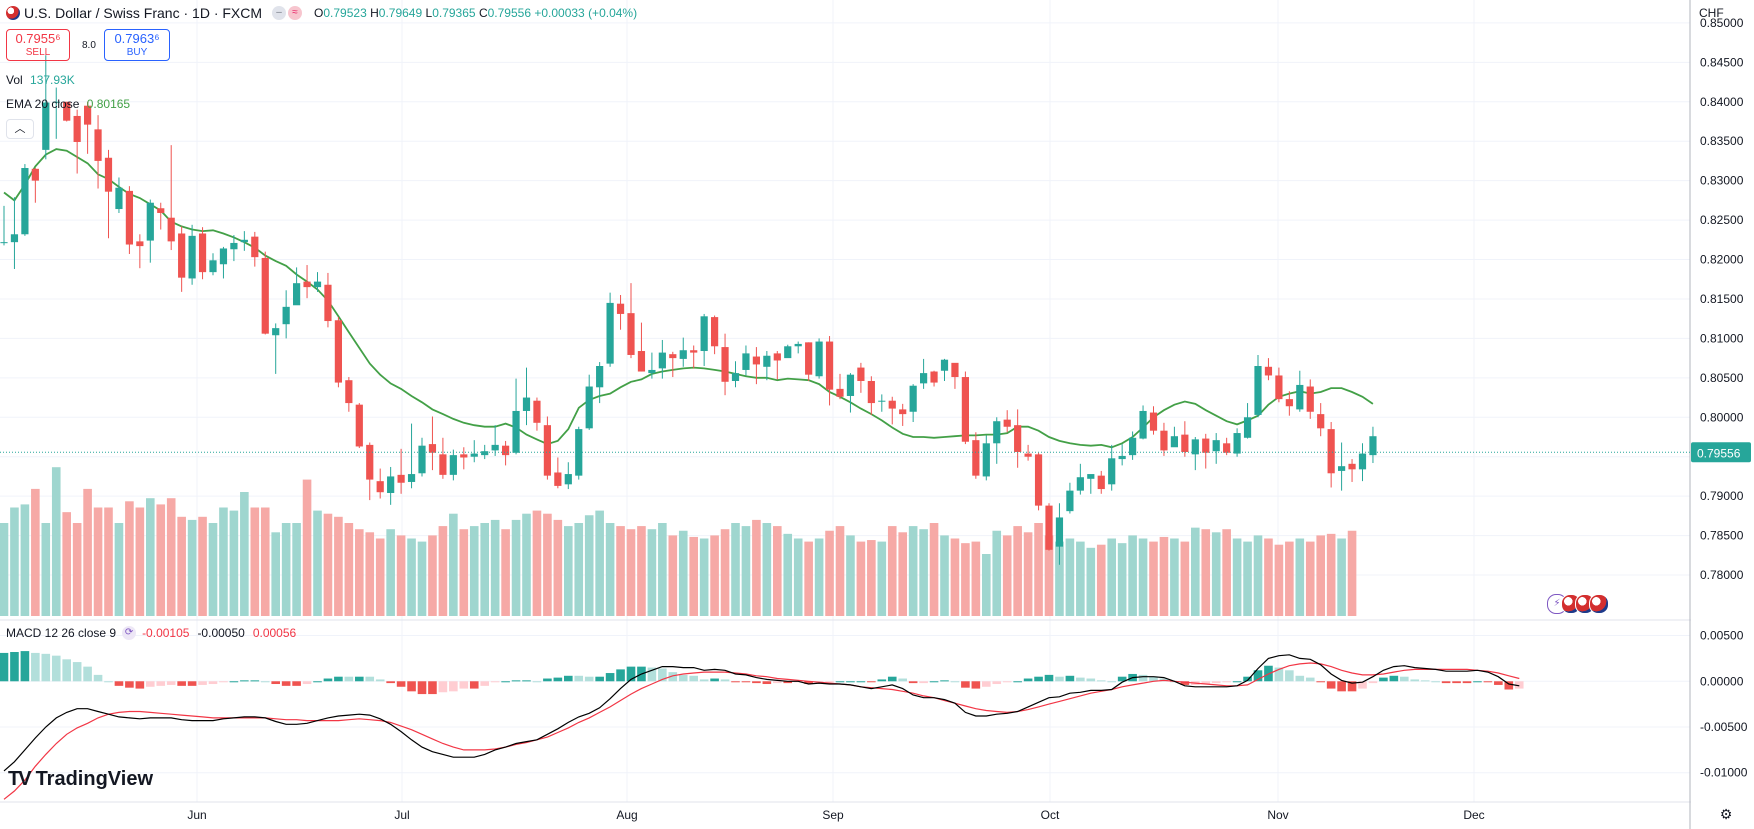  What do you see at coordinates (1726, 814) in the screenshot?
I see `gear-icon: ⚙` at bounding box center [1726, 814].